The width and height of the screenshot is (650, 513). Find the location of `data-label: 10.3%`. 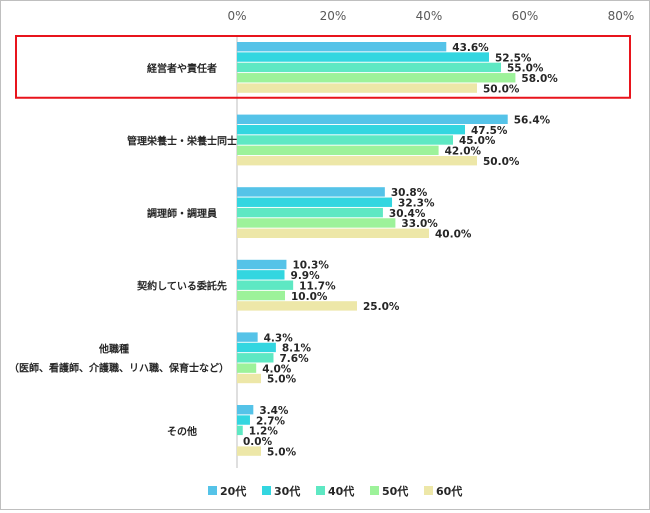

data-label: 10.3% is located at coordinates (310, 266).